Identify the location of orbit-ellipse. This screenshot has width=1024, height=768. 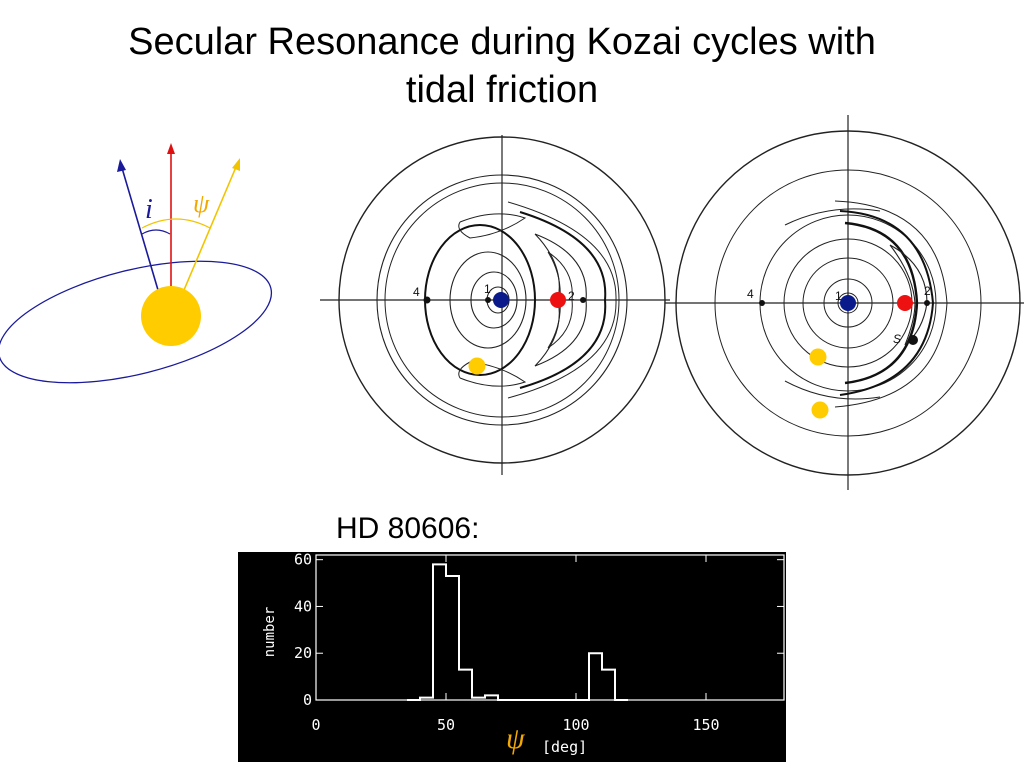
(136, 322).